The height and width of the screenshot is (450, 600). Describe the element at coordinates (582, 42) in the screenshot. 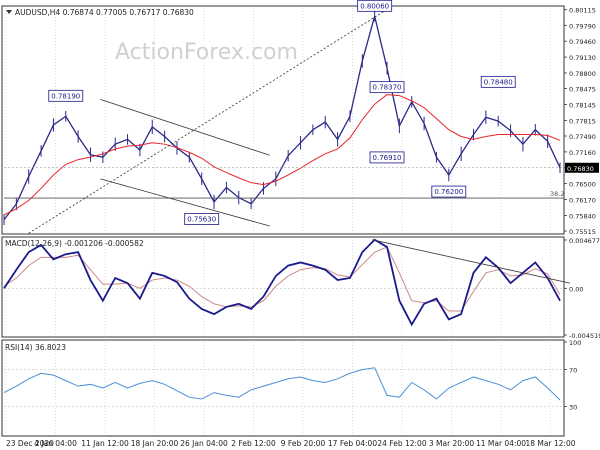

I see `y-tick-label: 0.79460` at that location.